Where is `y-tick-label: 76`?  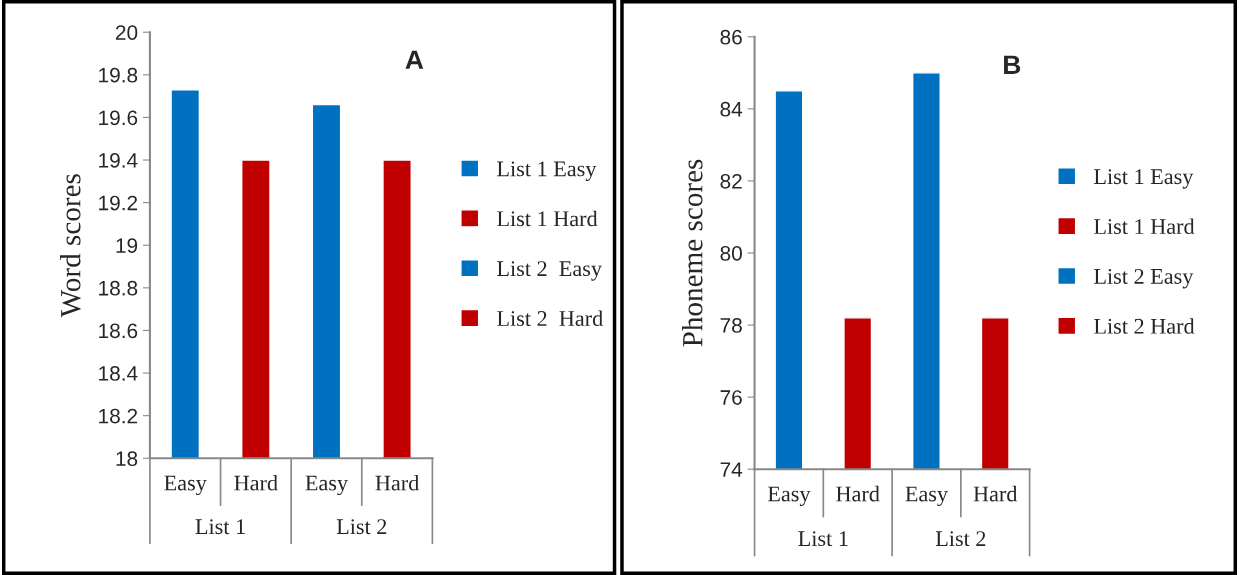 y-tick-label: 76 is located at coordinates (731, 397).